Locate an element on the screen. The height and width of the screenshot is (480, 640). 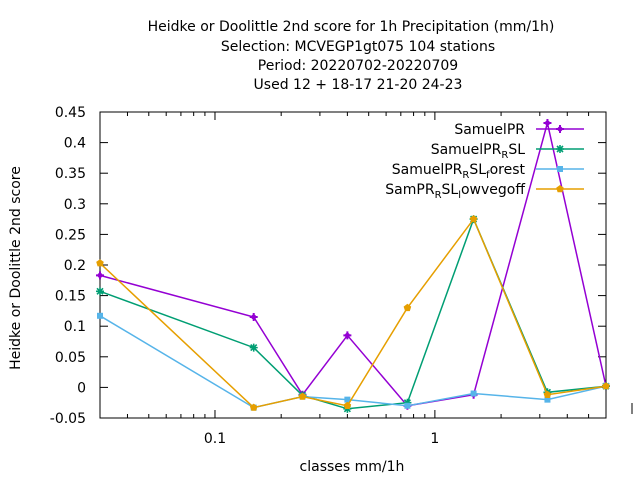
legend-label: SamuelPR is located at coordinates (489, 130).